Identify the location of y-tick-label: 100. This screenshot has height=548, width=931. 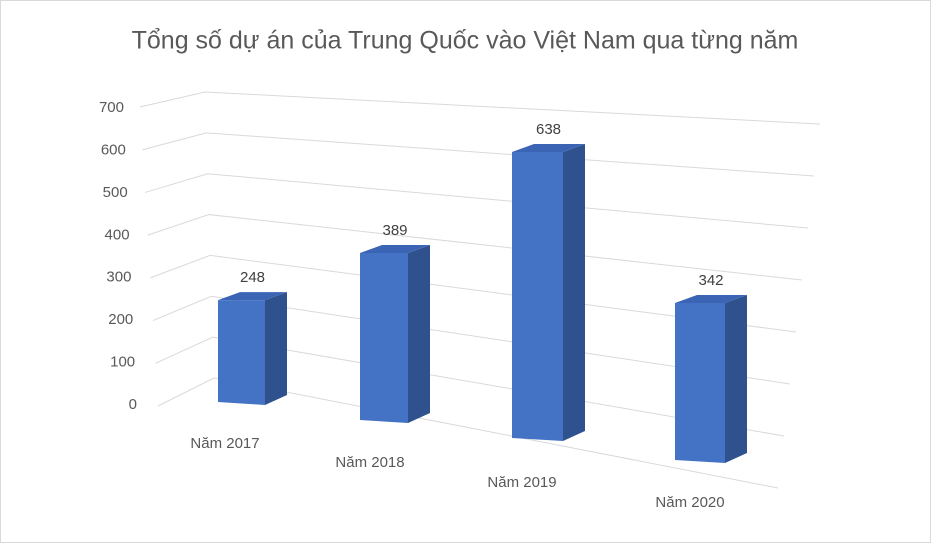
(122, 362).